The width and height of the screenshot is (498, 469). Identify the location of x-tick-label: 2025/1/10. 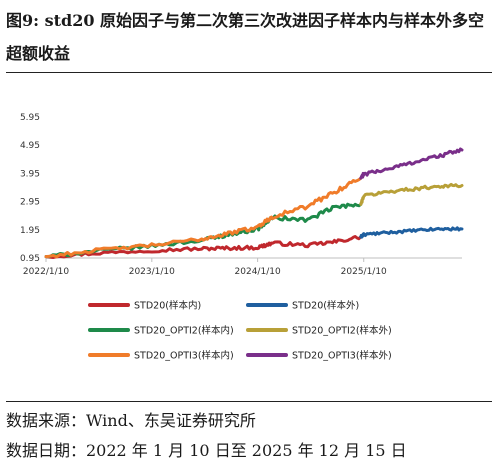
(364, 272).